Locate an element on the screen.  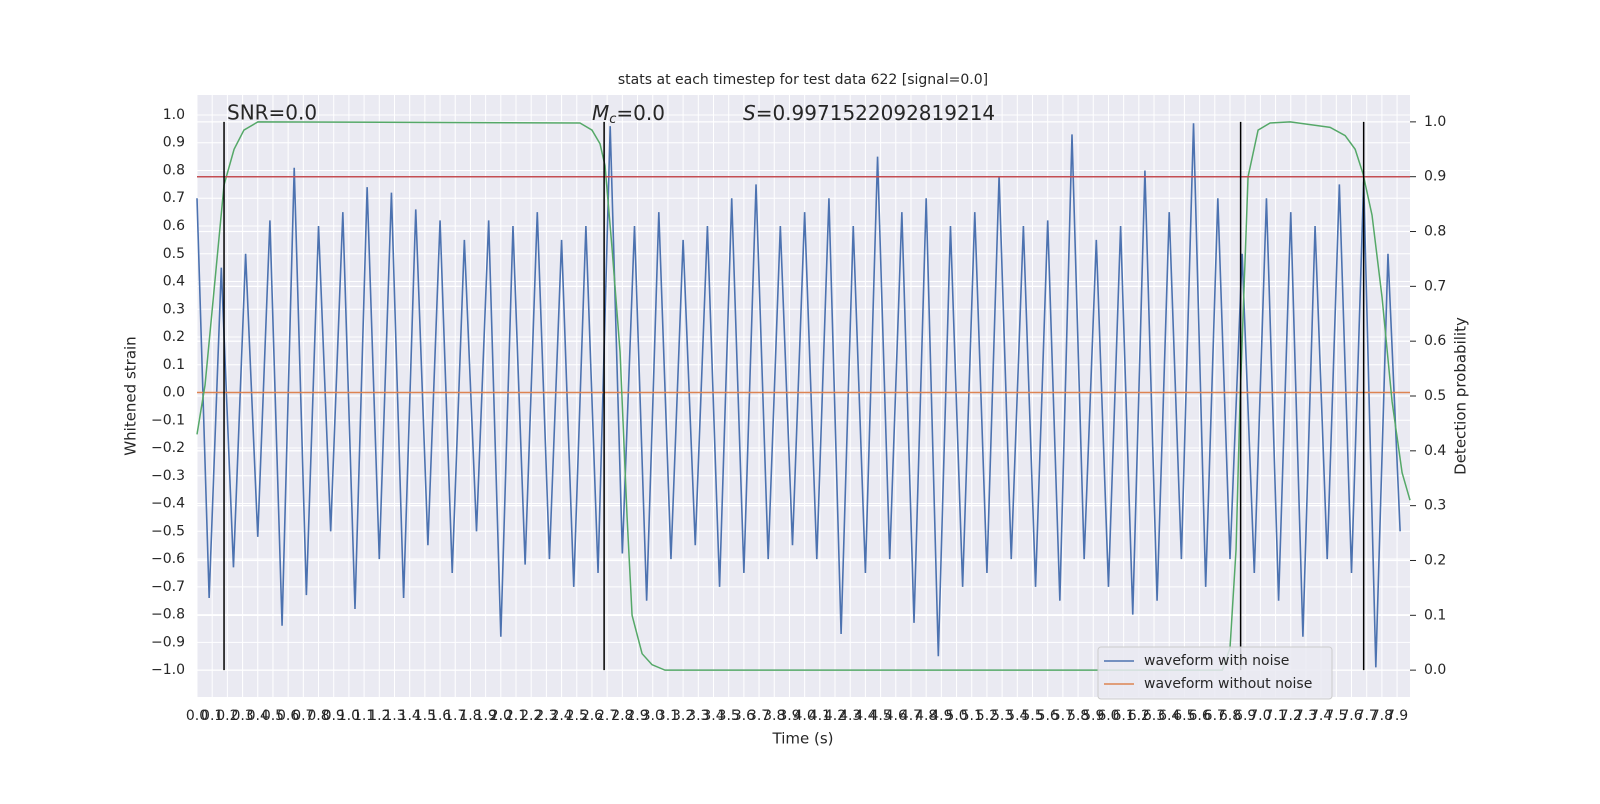
x-tick-label: 1.6 is located at coordinates (440, 716).